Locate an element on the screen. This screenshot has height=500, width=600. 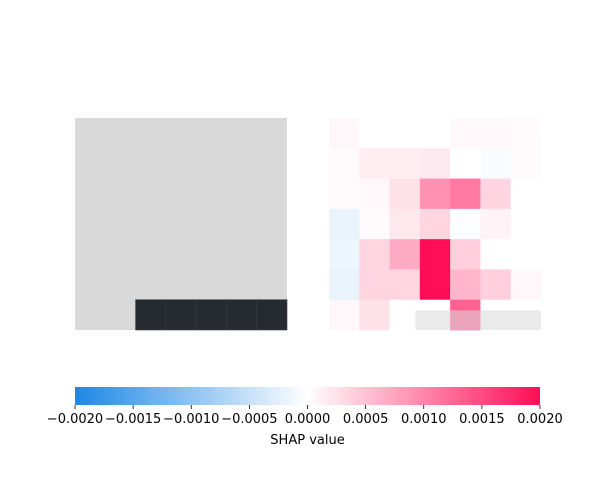
shap-heatmap-panel is located at coordinates (435, 224).